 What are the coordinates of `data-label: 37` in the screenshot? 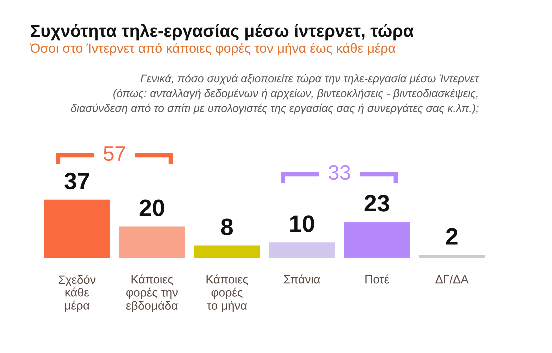 It's located at (77, 181).